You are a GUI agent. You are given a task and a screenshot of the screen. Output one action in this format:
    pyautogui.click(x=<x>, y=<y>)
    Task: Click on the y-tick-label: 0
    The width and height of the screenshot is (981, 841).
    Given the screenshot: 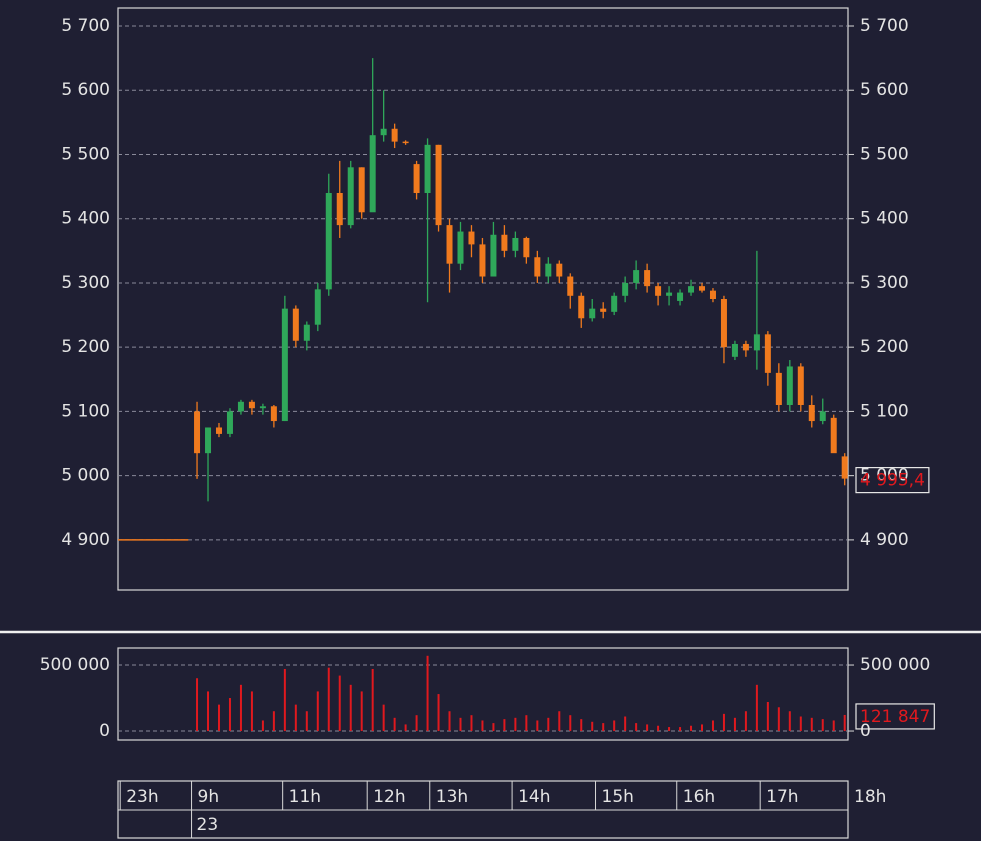 What is the action you would take?
    pyautogui.click(x=104, y=731)
    